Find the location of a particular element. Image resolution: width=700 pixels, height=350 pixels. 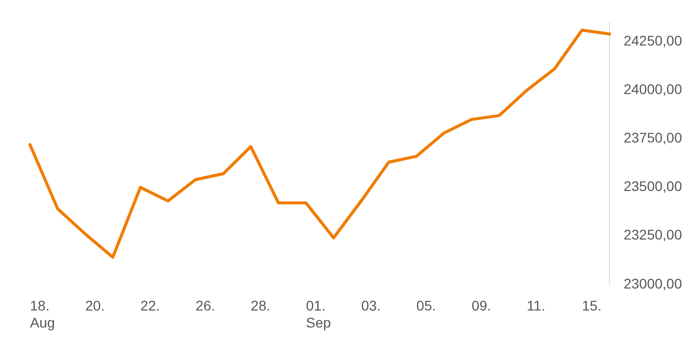

x-tick-label: 11. is located at coordinates (536, 306).